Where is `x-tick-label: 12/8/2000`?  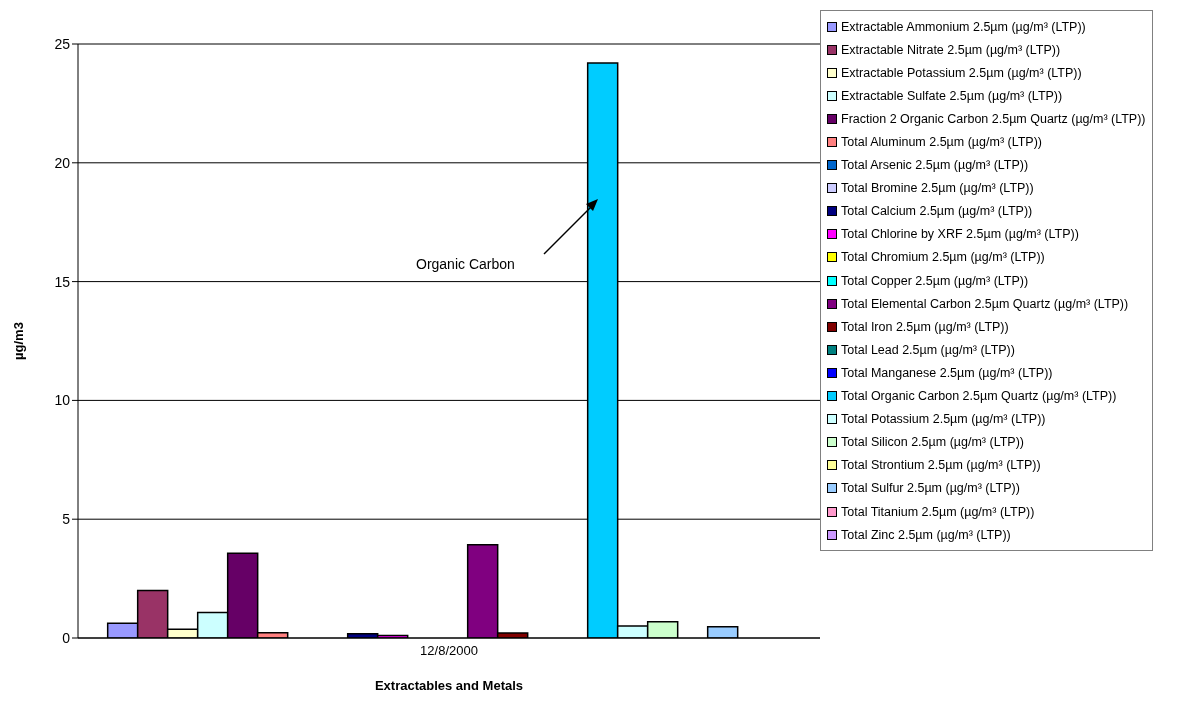
x-tick-label: 12/8/2000 is located at coordinates (449, 651).